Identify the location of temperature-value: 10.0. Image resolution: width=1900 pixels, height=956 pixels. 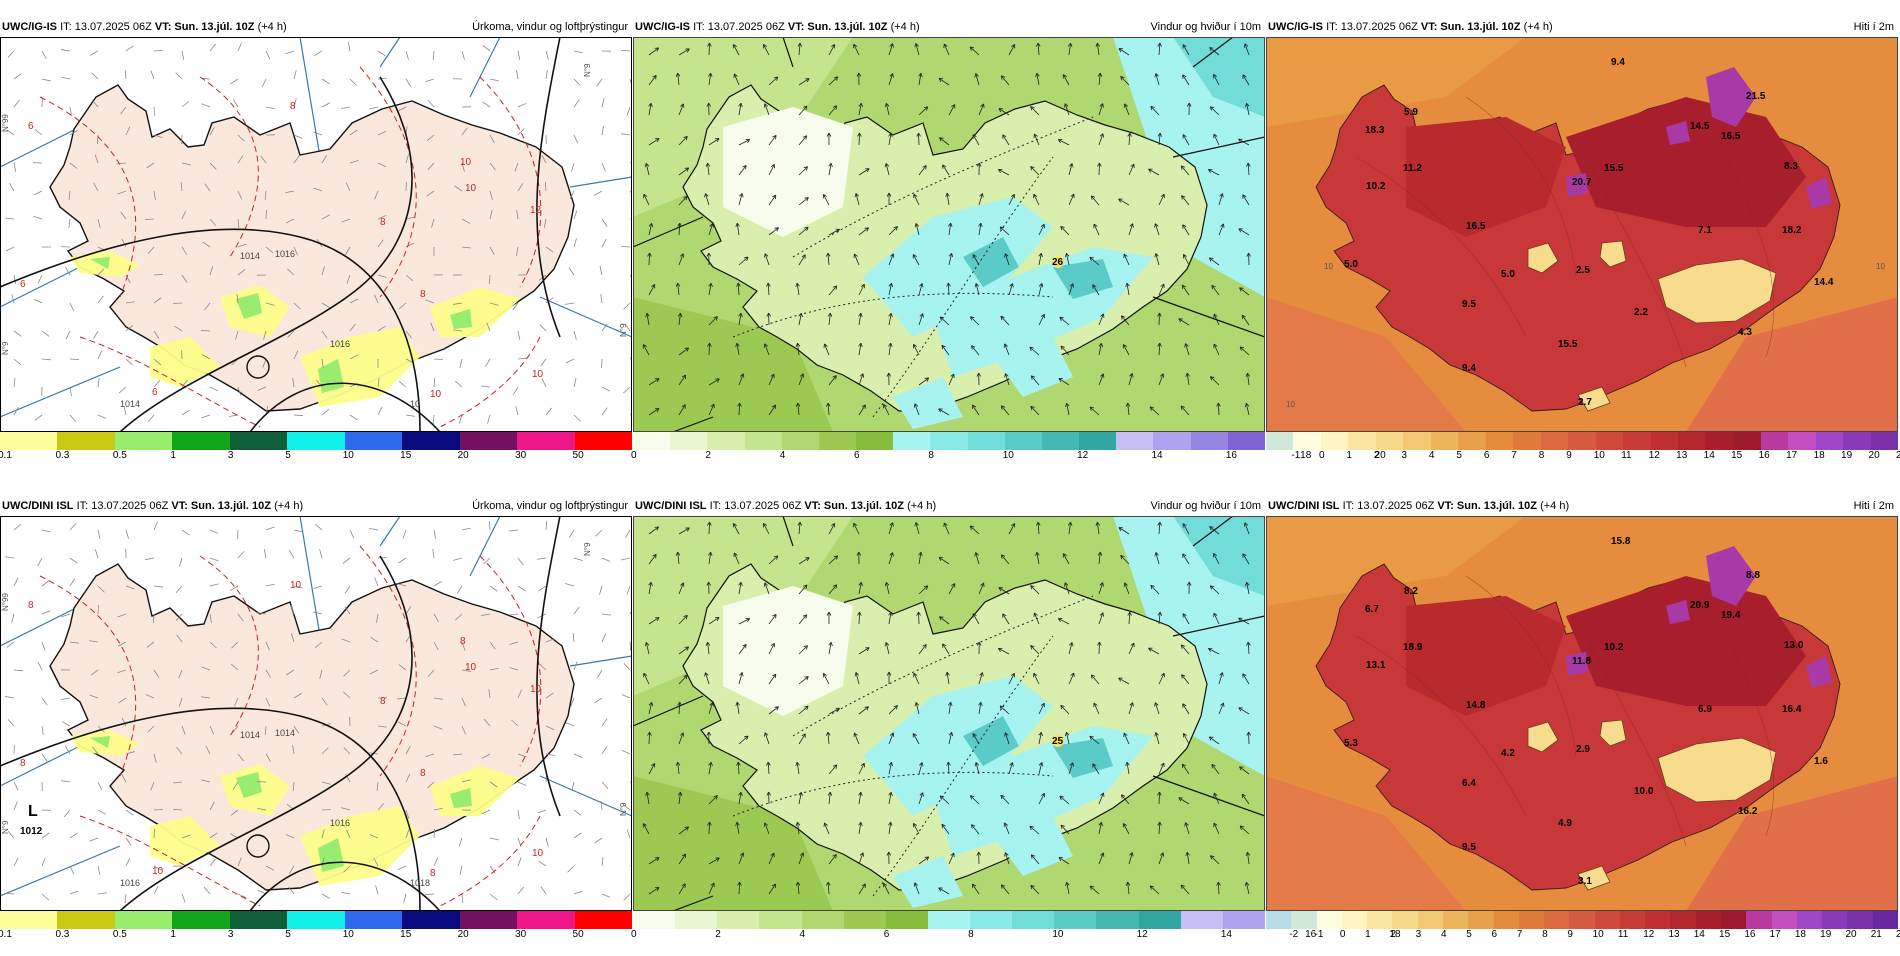
(1644, 791).